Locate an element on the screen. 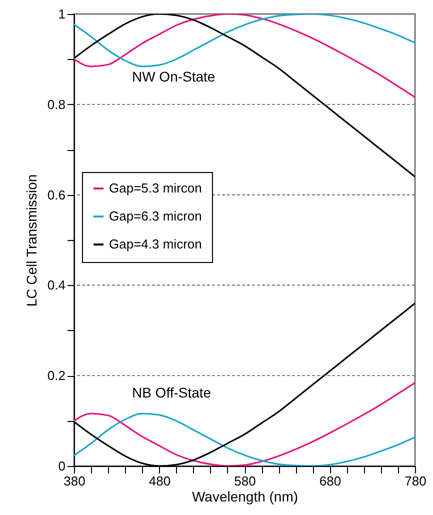  x-tick-label: 580 is located at coordinates (245, 481).